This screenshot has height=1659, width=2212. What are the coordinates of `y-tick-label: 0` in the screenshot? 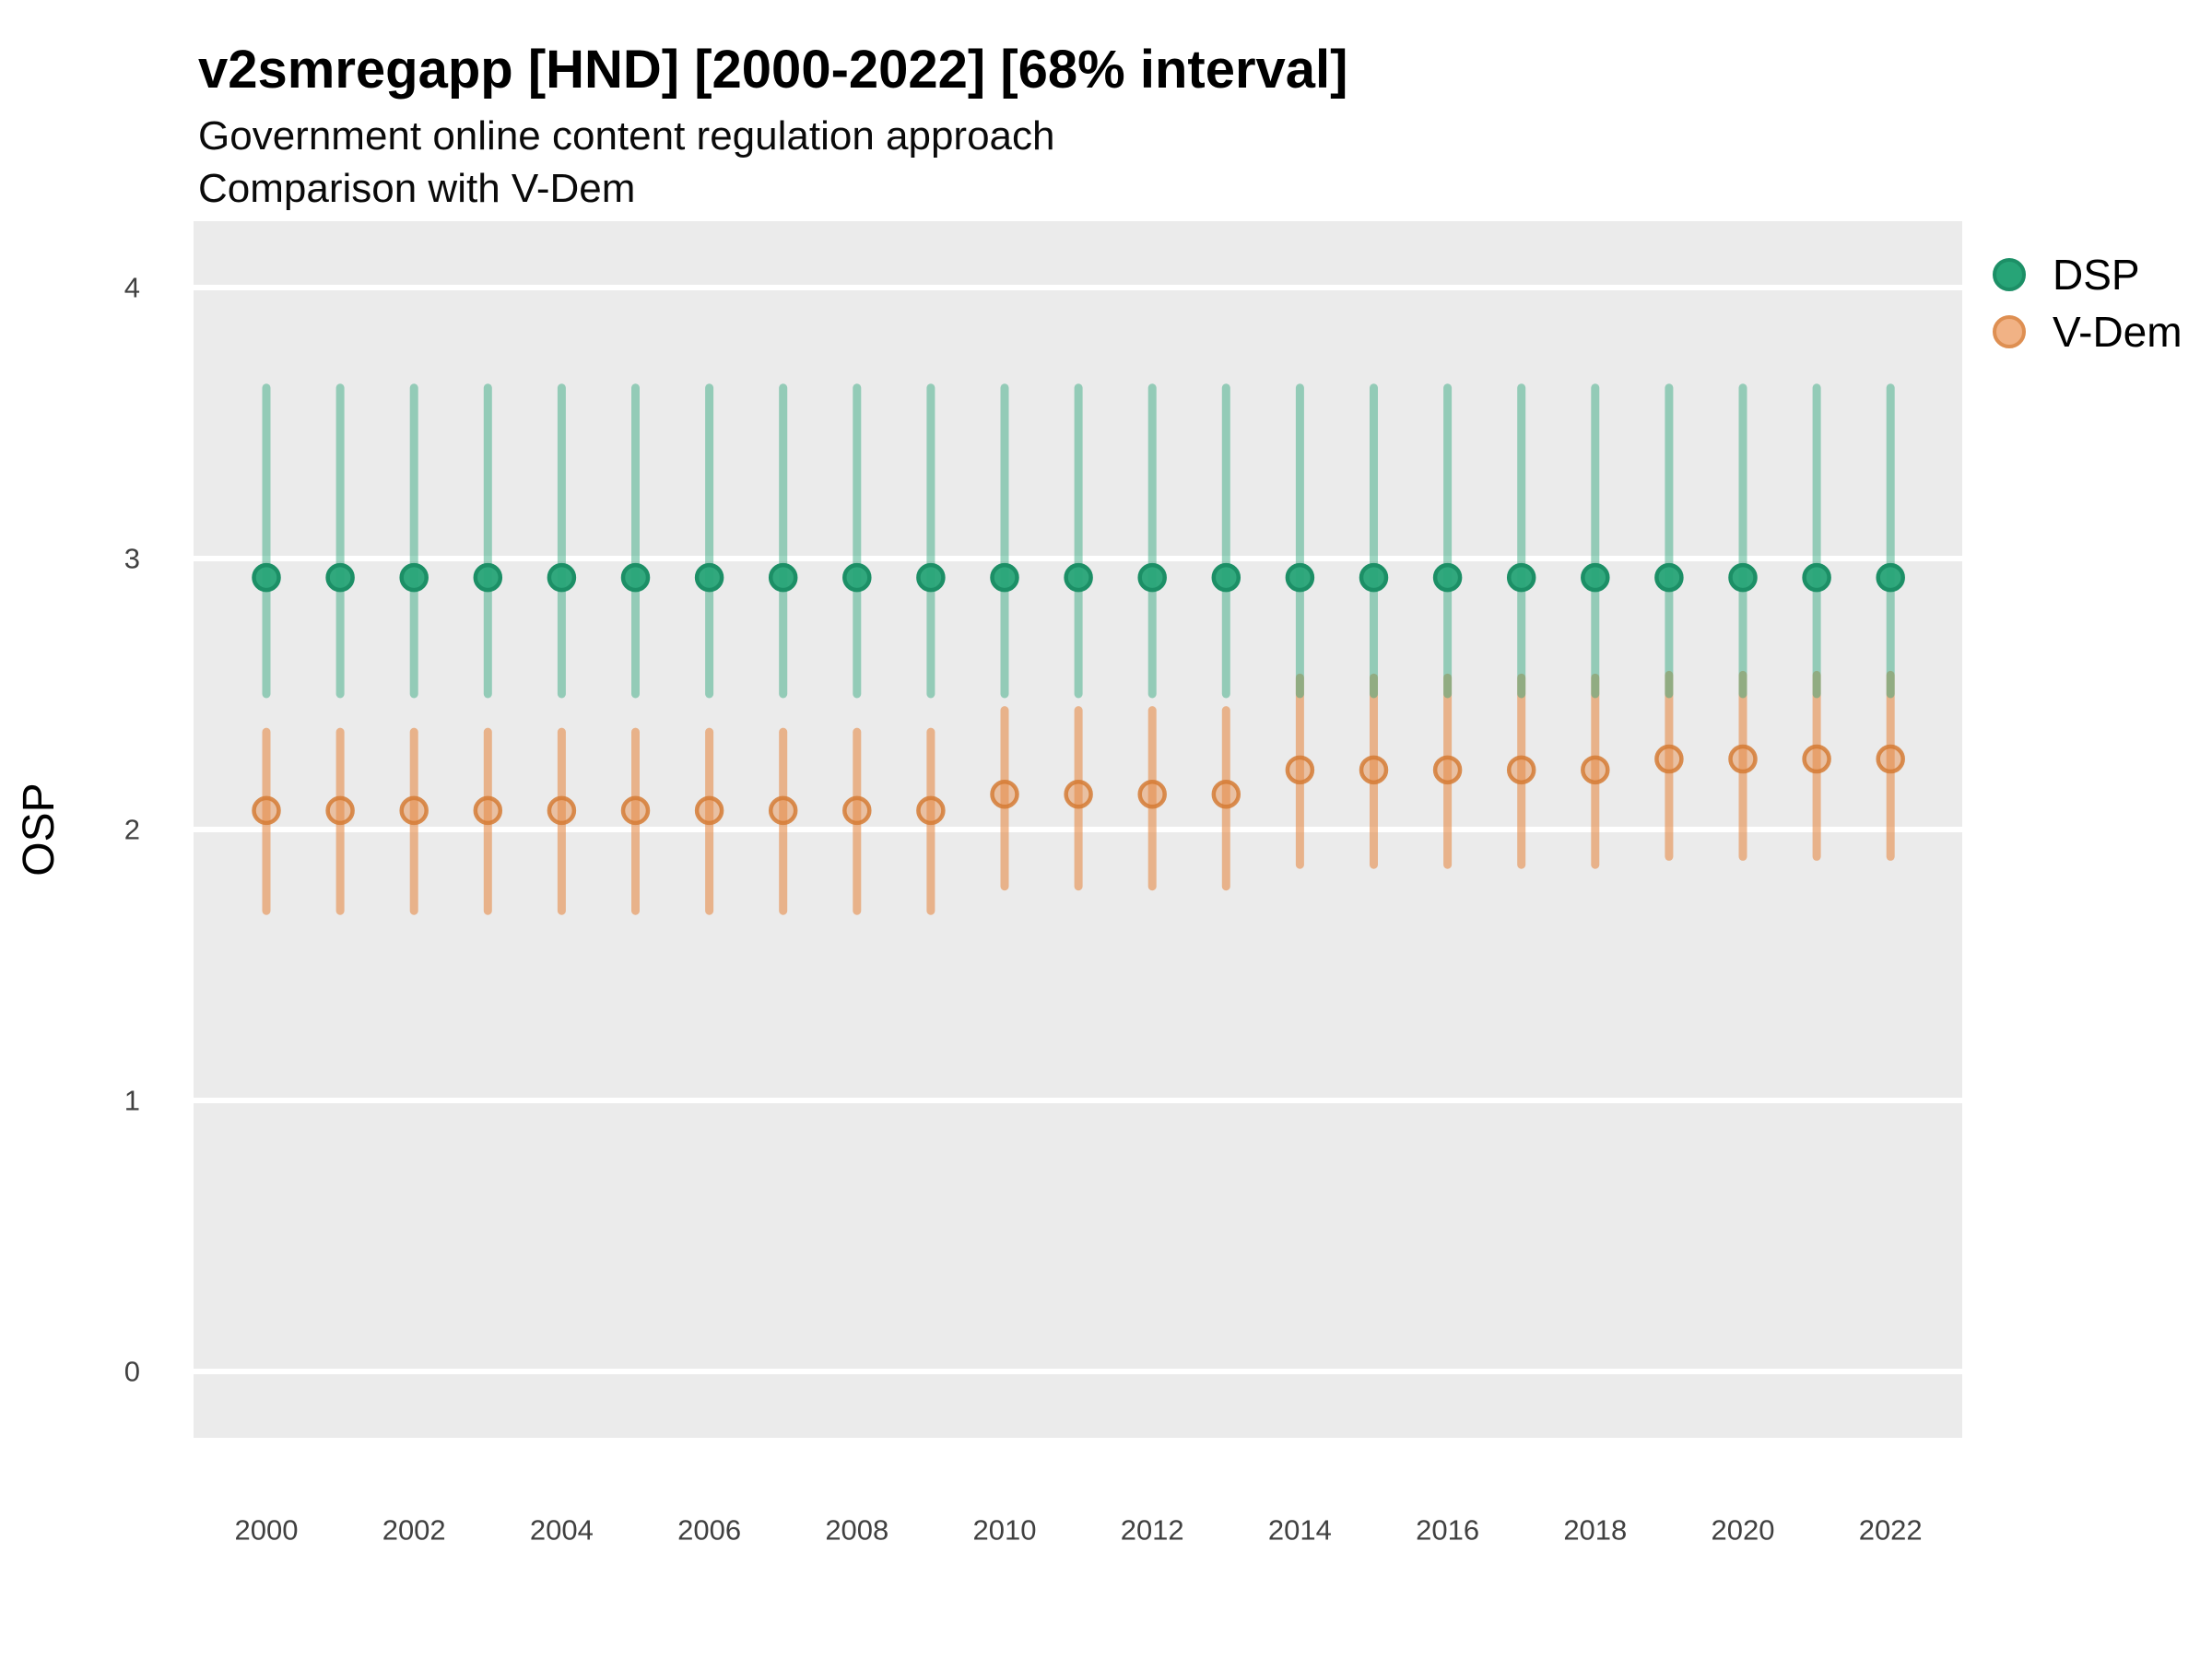 It's located at (132, 1372).